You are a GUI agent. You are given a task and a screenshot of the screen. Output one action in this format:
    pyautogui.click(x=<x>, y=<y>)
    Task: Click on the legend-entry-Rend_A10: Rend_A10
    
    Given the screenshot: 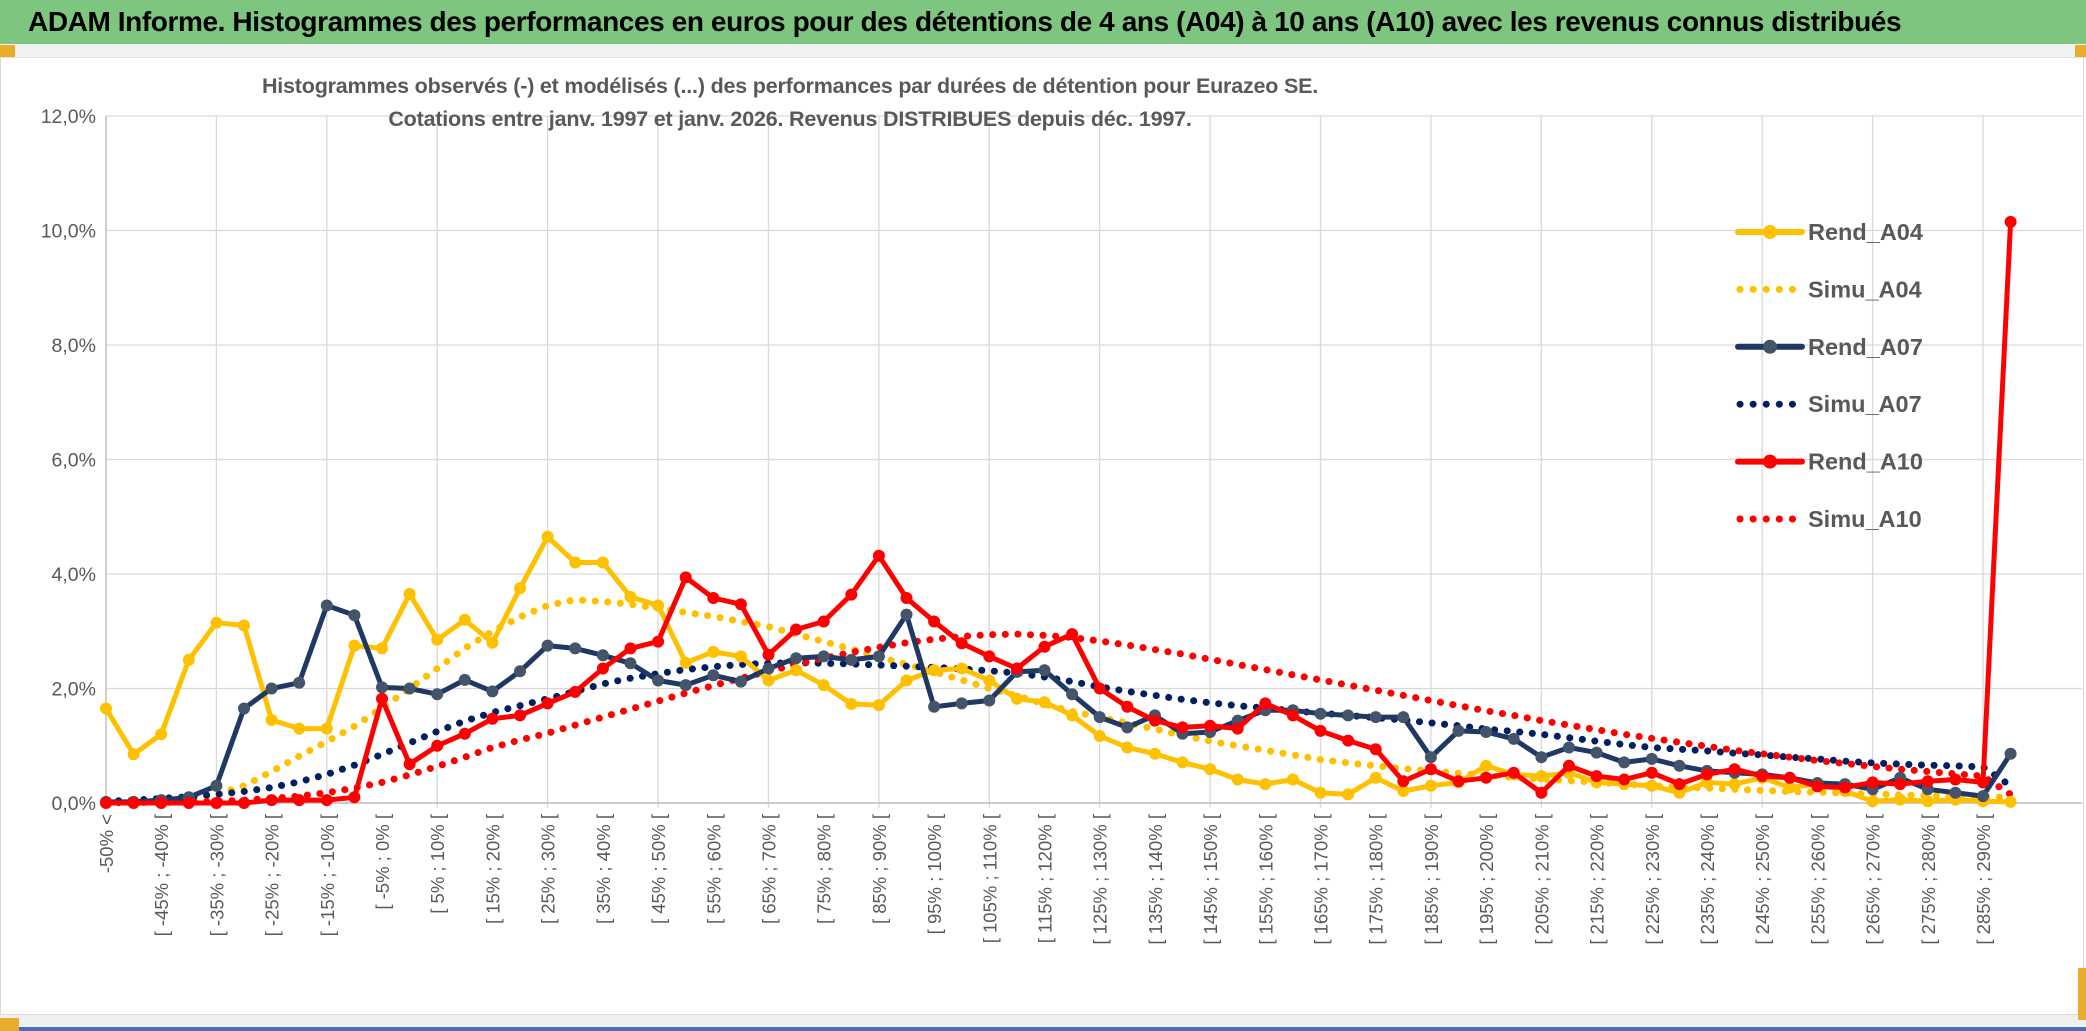 What is the action you would take?
    pyautogui.click(x=1829, y=462)
    